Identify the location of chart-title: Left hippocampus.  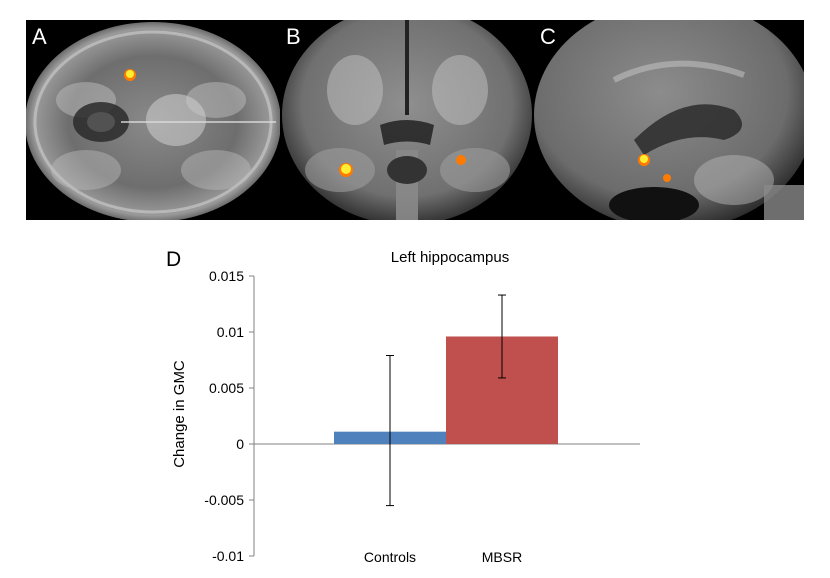
(450, 257).